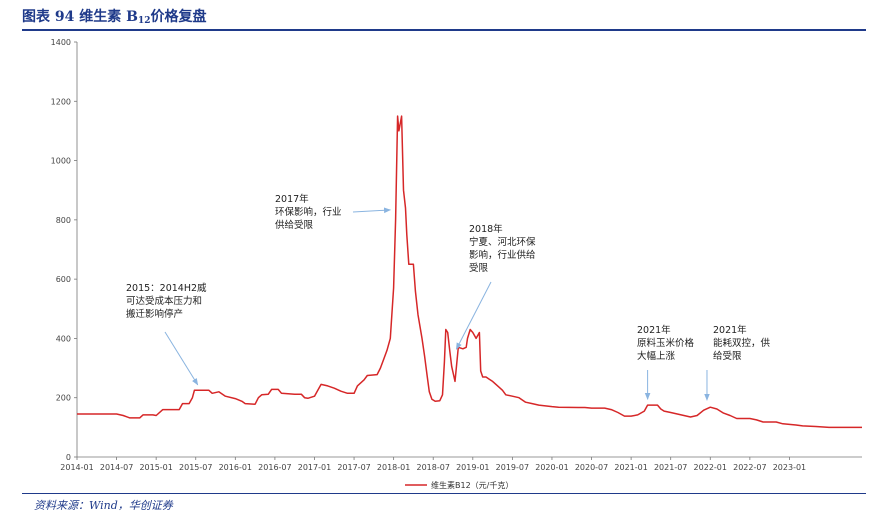 The image size is (872, 515). I want to click on figure-title: 图表 94 维生素 B12价格复盘, so click(114, 16).